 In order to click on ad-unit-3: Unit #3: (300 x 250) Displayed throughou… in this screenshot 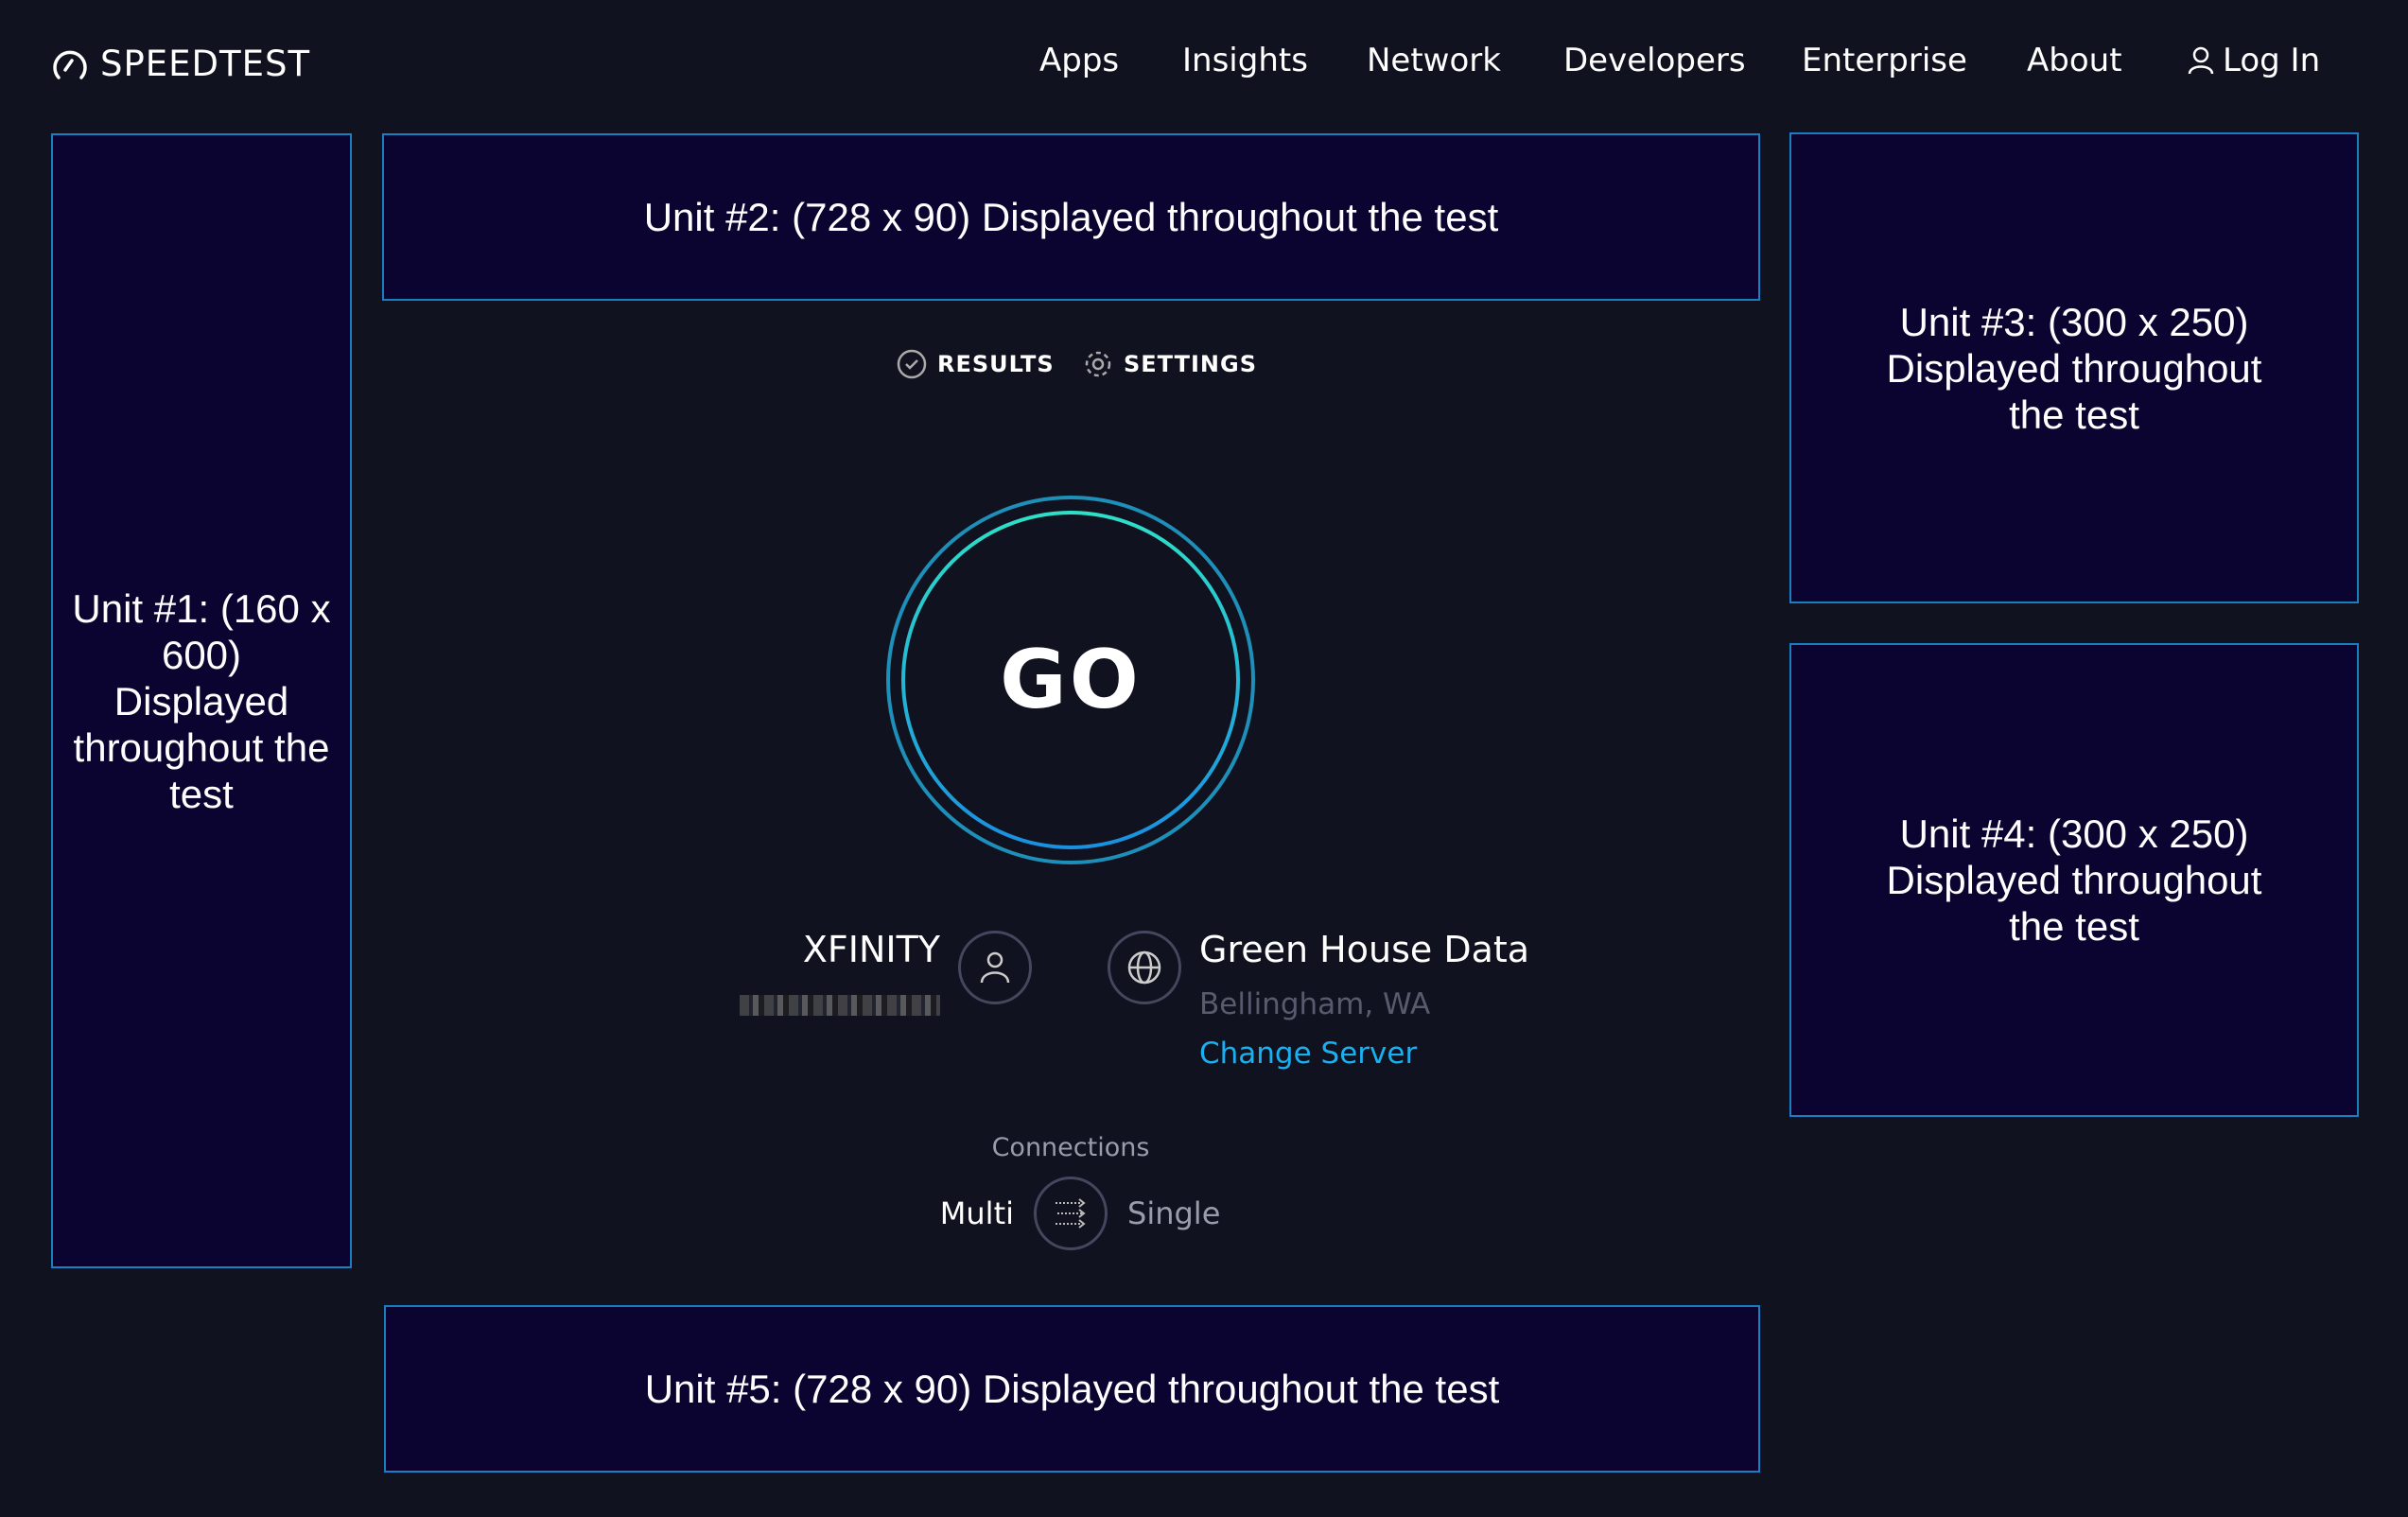, I will do `click(2074, 367)`.